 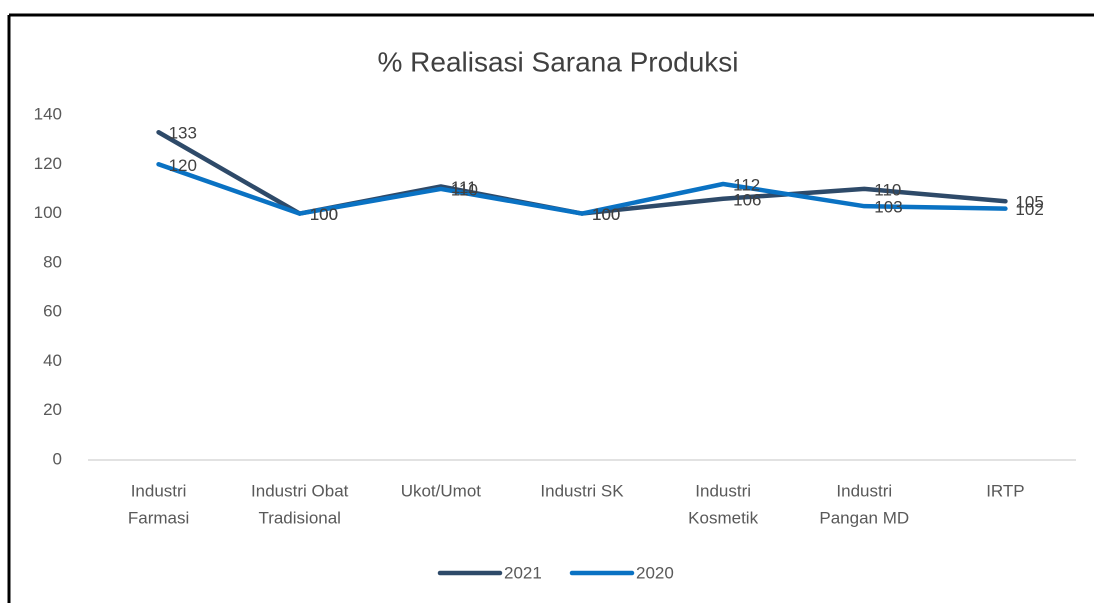 What do you see at coordinates (57, 458) in the screenshot?
I see `y-tick-label: 0` at bounding box center [57, 458].